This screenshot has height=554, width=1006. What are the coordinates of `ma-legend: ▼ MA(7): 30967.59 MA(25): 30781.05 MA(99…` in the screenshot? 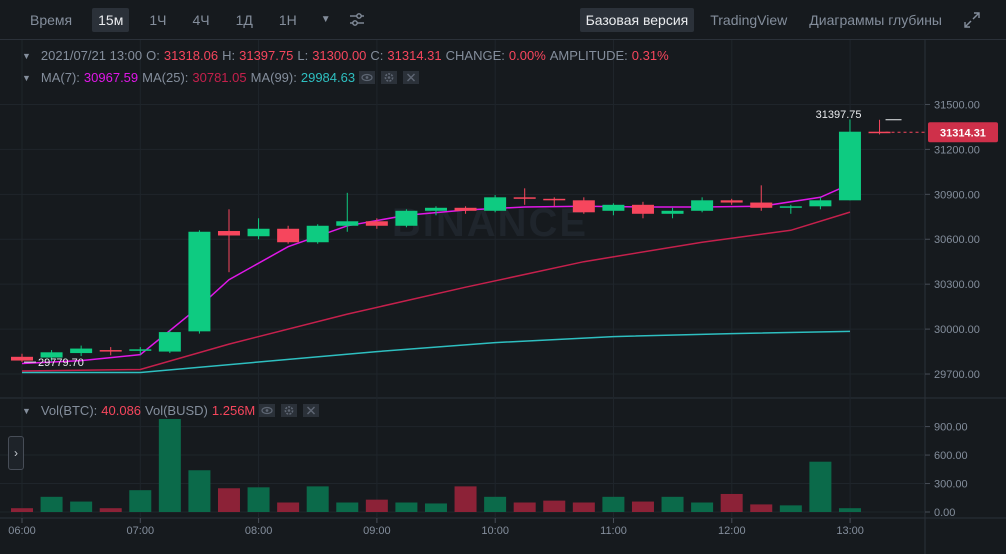 It's located at (223, 77).